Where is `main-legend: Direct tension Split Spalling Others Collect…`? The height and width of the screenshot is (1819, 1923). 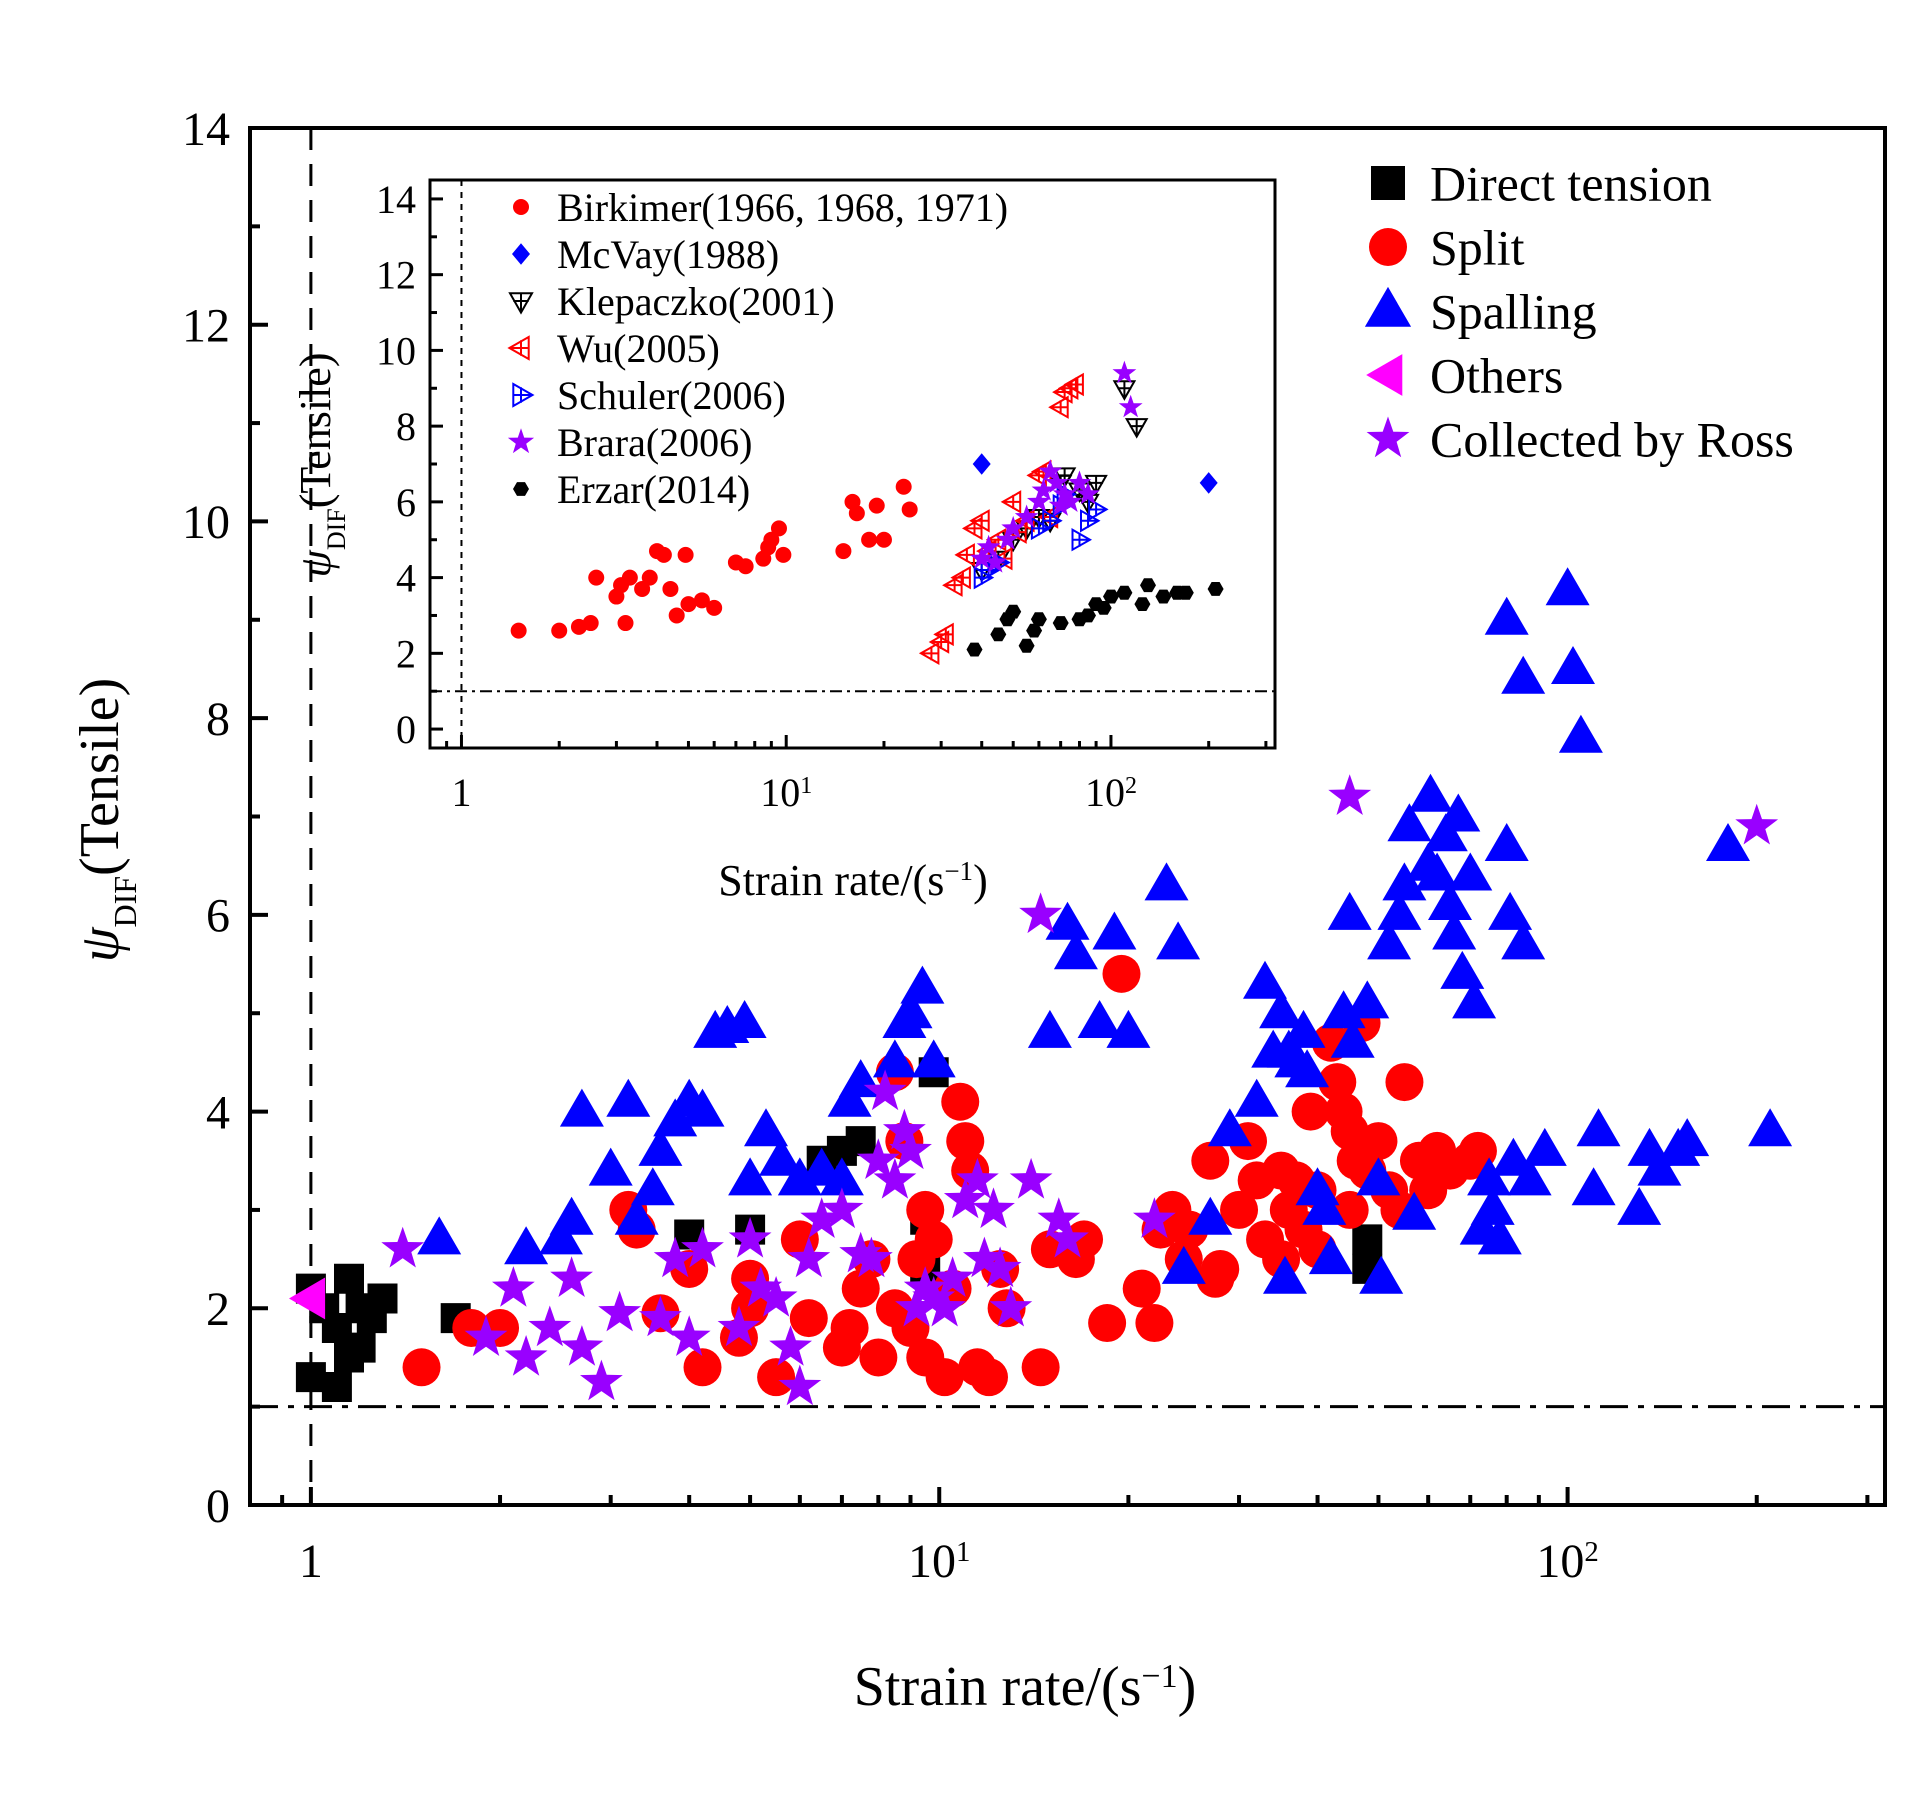 main-legend: Direct tension Split Spalling Others Collect… is located at coordinates (1579, 312).